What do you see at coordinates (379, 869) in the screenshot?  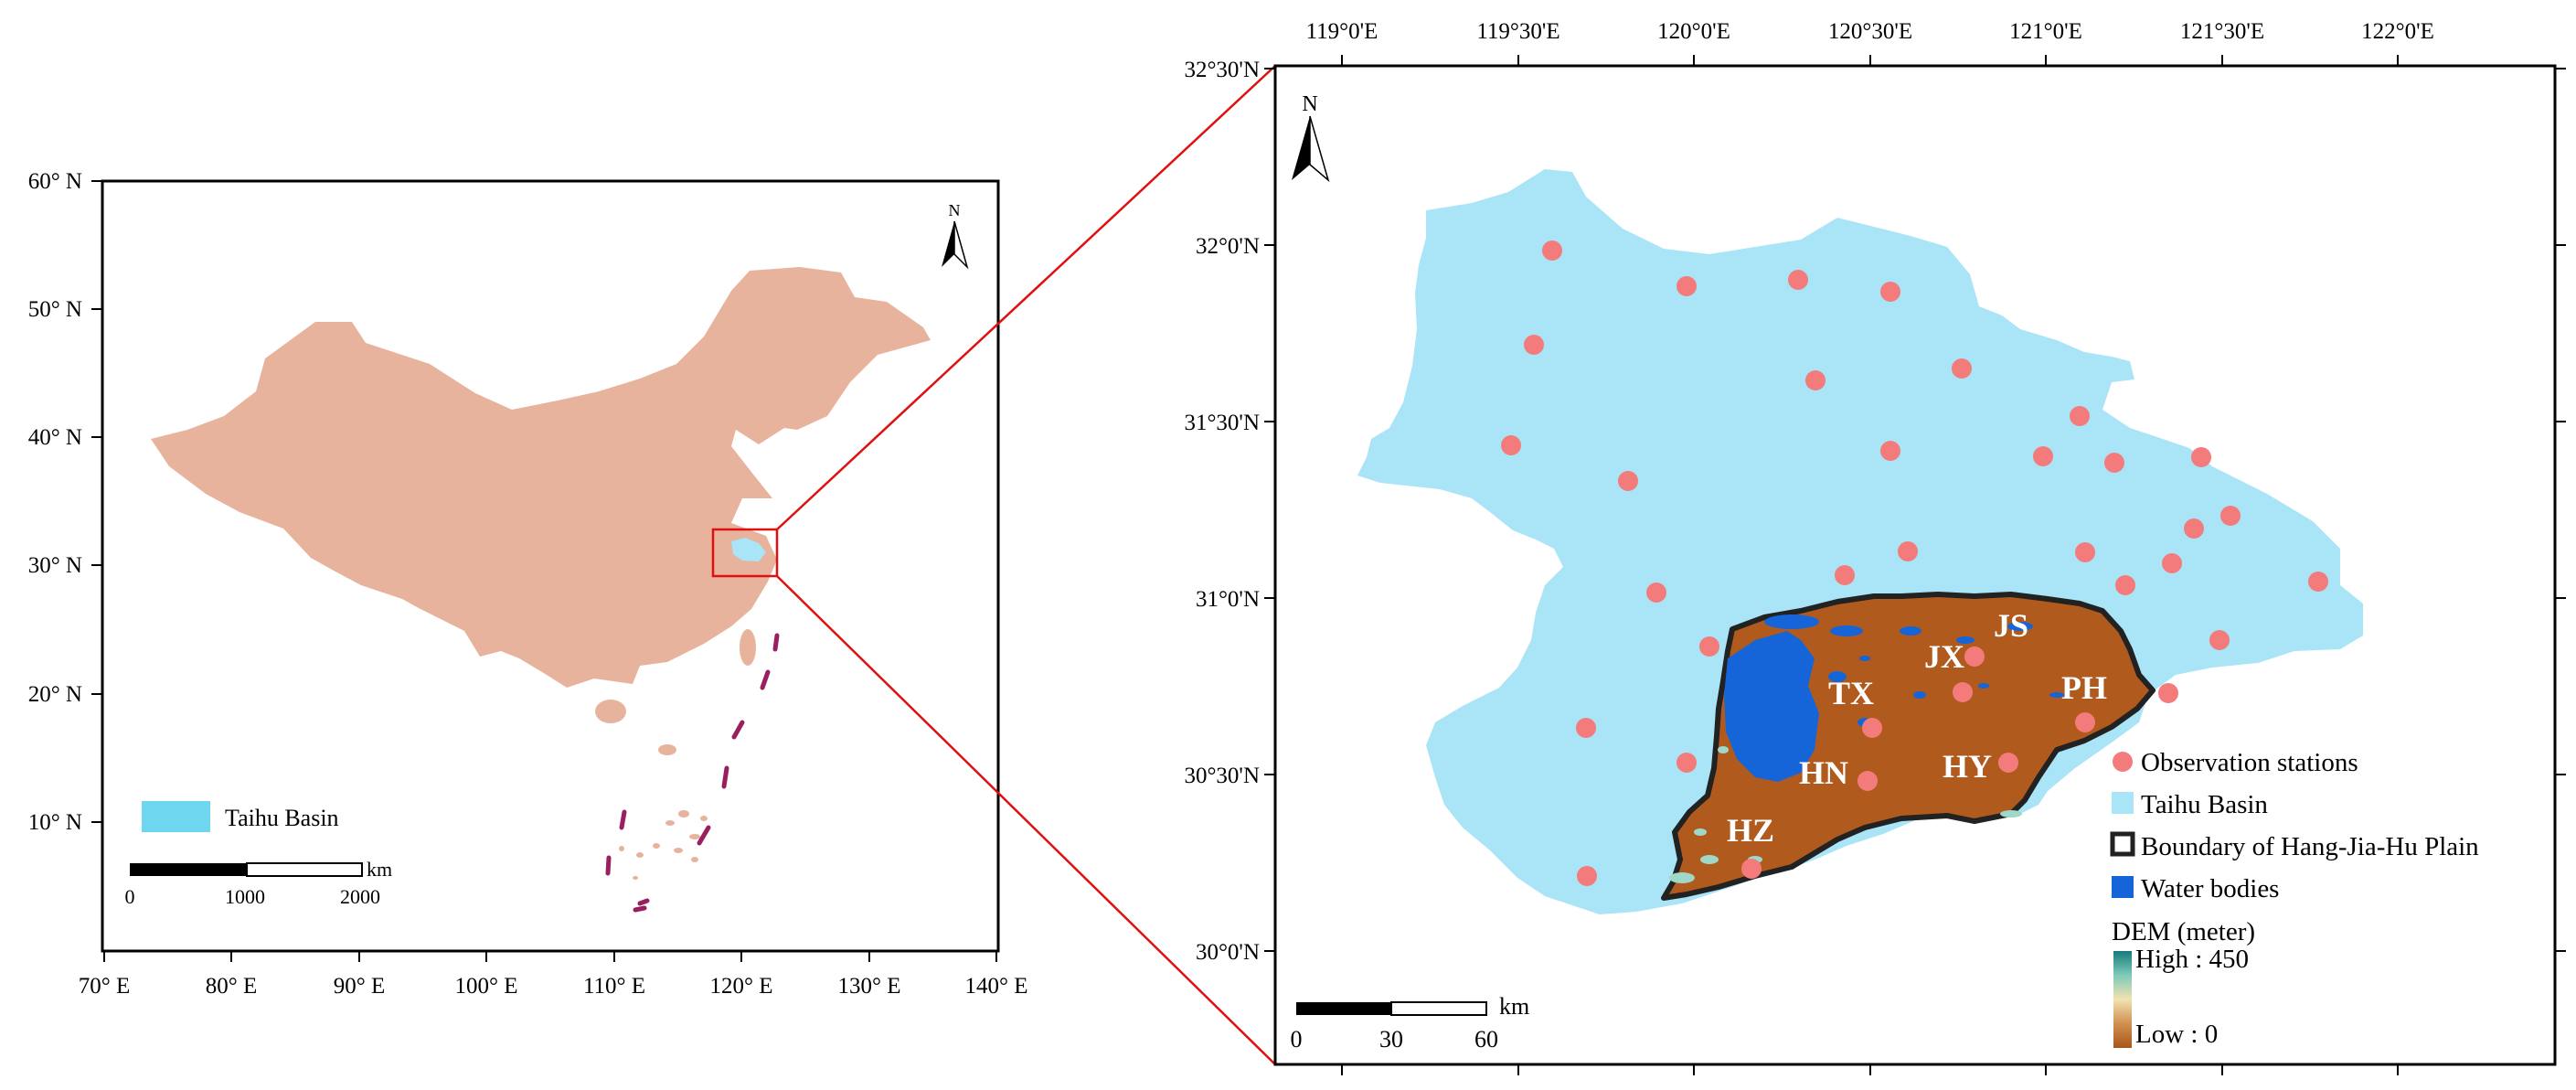 I see `left-scalebar-unit: km` at bounding box center [379, 869].